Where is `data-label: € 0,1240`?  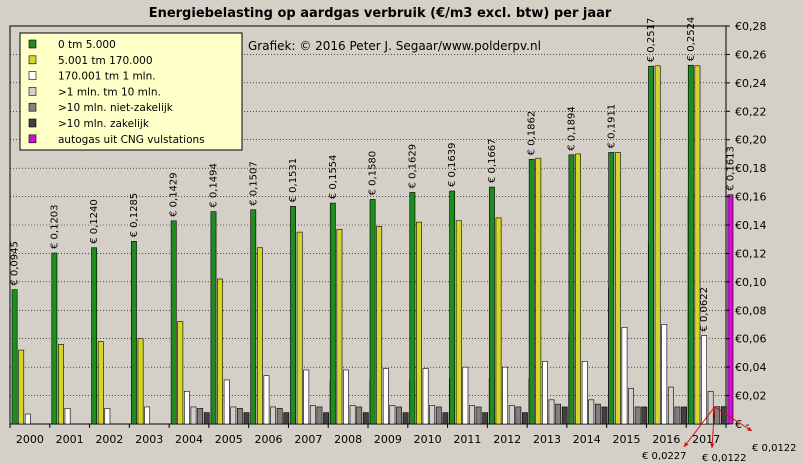
data-label: € 0,1240 is located at coordinates (94, 221).